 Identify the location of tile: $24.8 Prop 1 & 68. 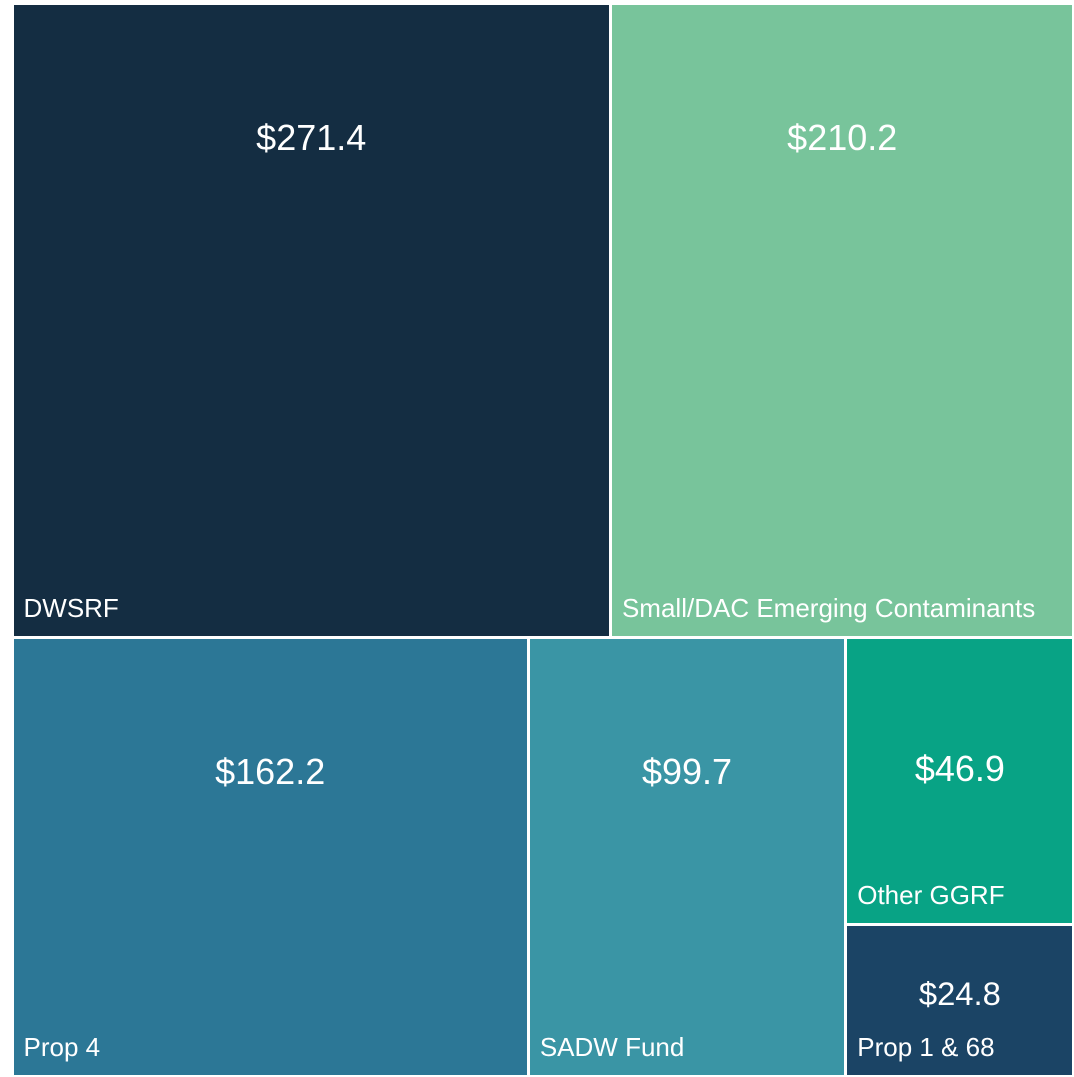
(960, 1001).